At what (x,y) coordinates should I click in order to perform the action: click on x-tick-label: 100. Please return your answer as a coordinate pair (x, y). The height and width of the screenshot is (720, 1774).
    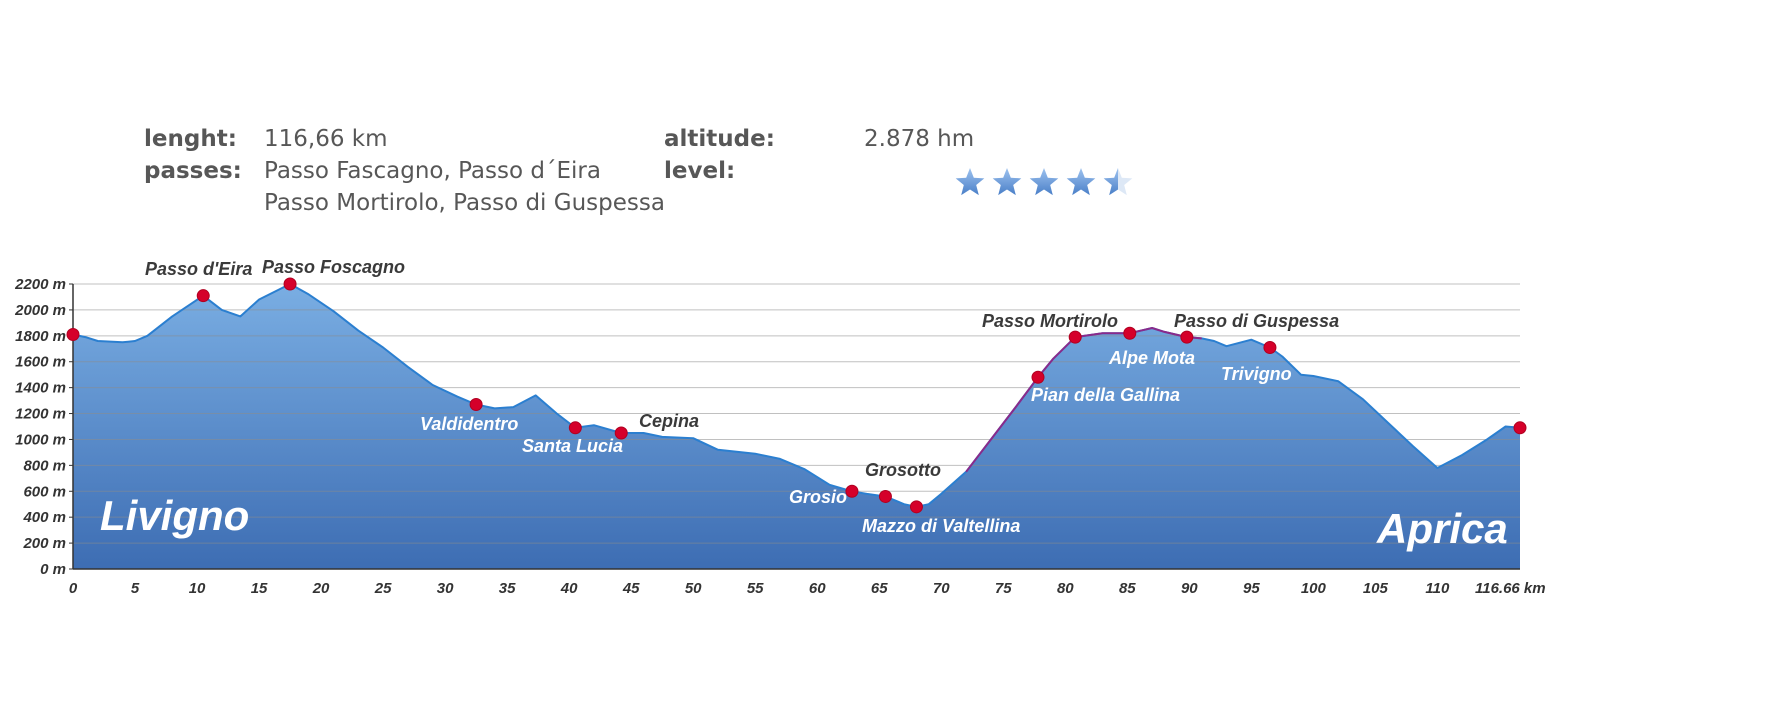
    Looking at the image, I should click on (1314, 588).